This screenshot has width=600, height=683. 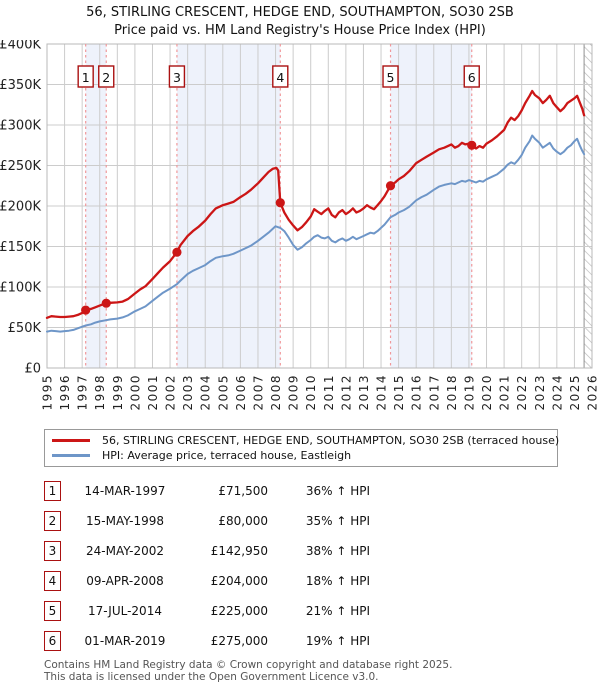 What do you see at coordinates (125, 491) in the screenshot?
I see `sale-date: 14-MAR-1997` at bounding box center [125, 491].